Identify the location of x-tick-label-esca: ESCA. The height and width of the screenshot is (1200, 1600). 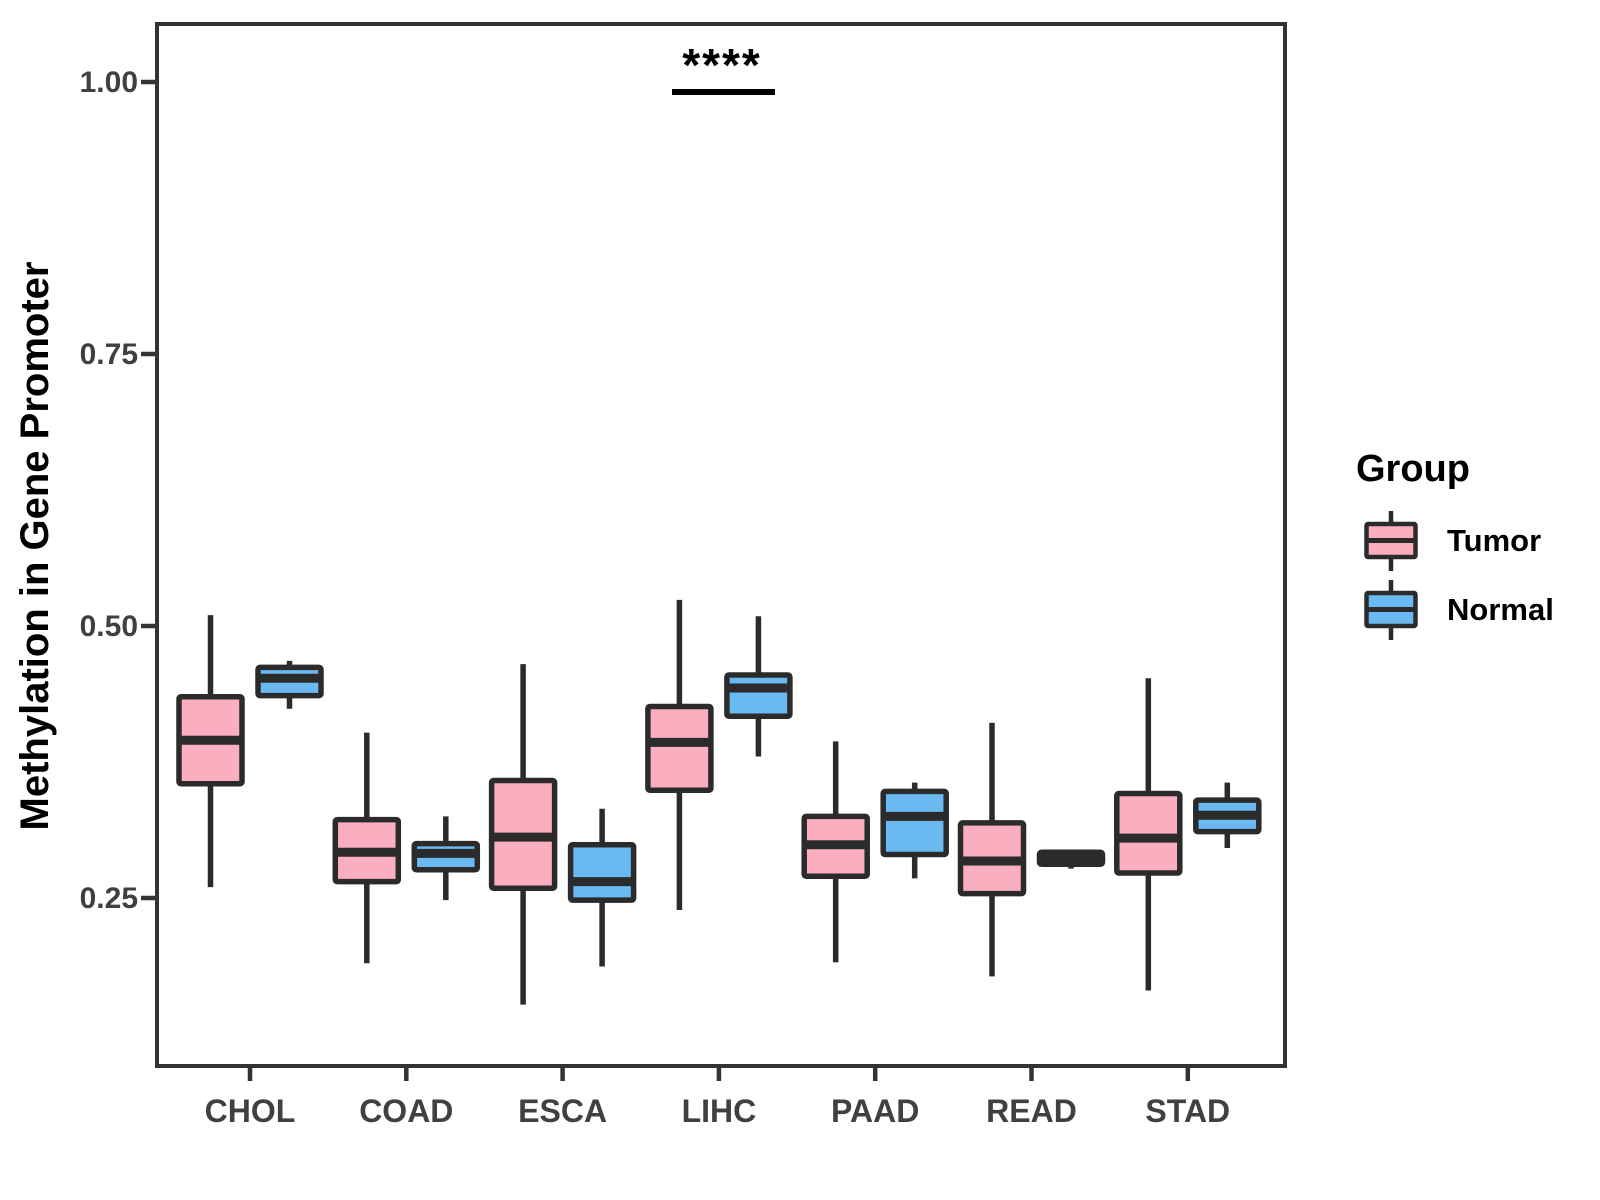
(562, 1111).